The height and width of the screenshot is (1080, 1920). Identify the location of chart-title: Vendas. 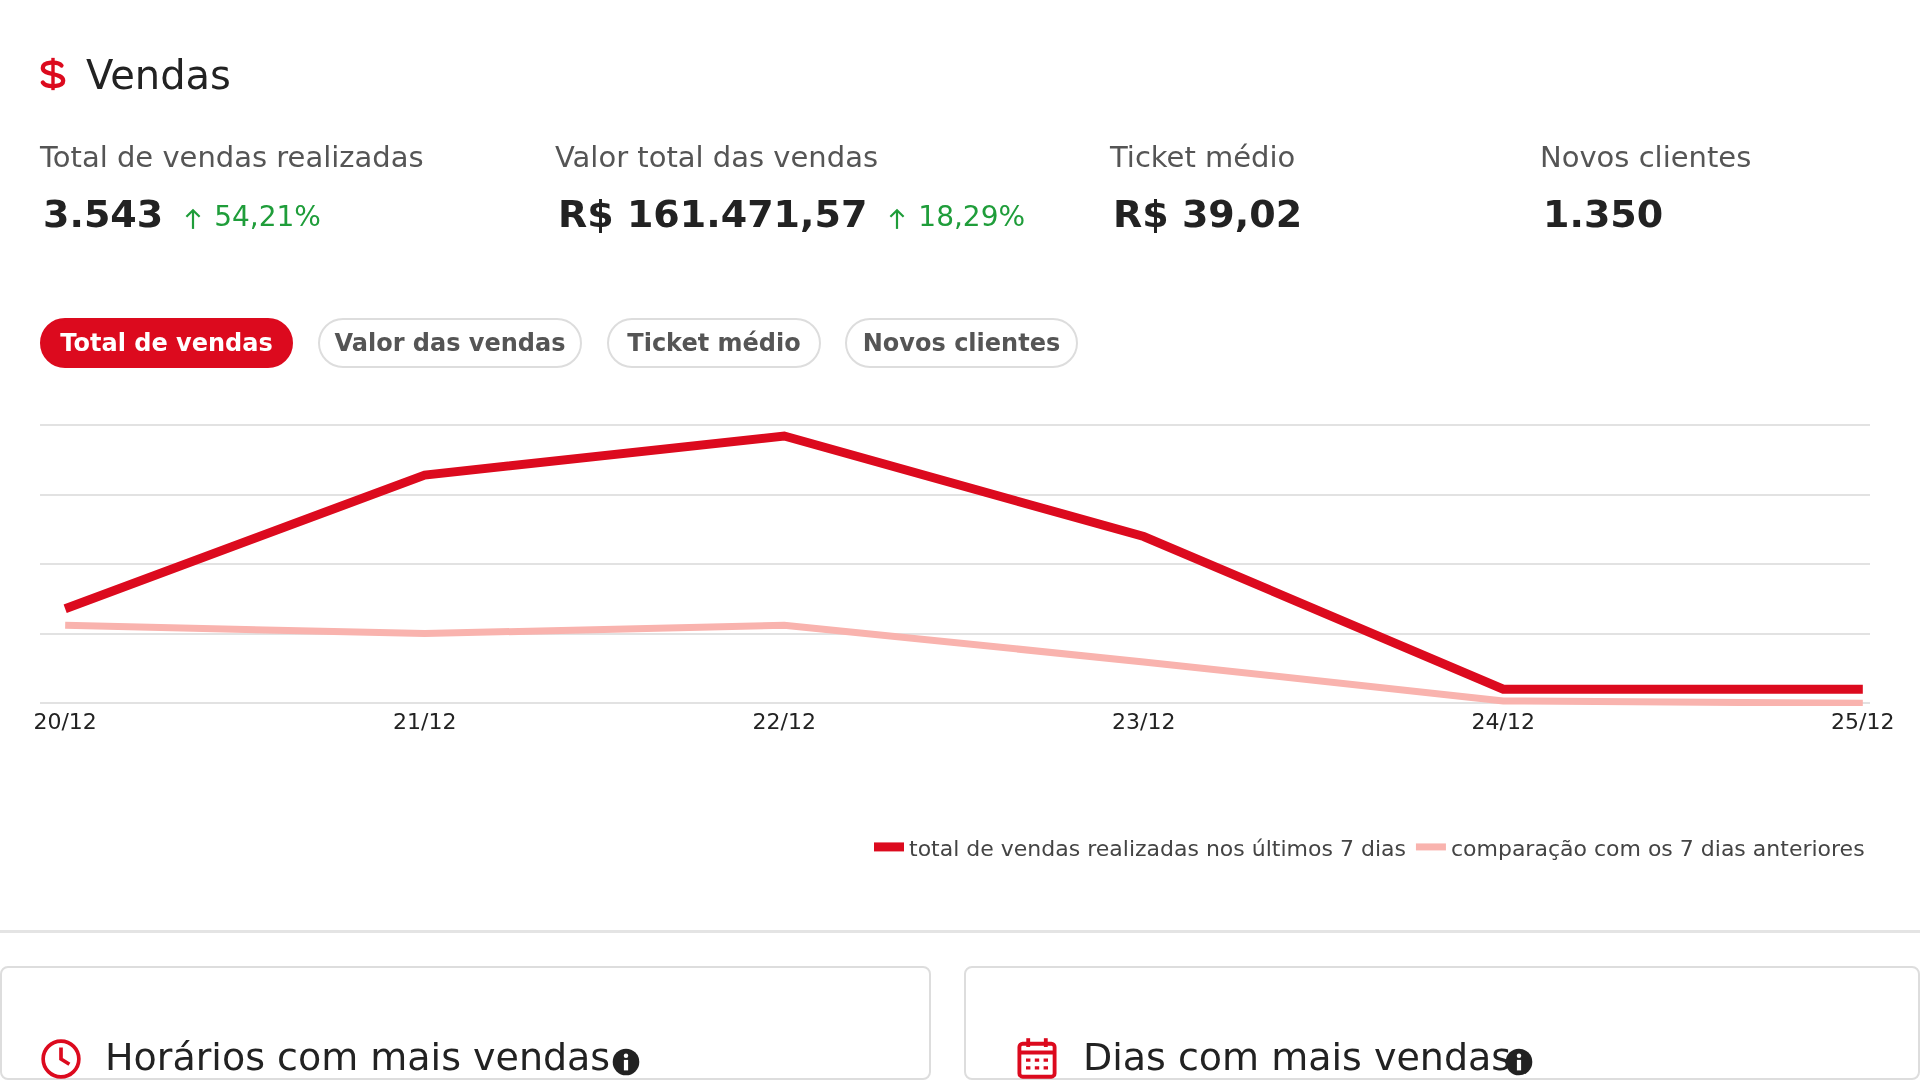
(158, 75).